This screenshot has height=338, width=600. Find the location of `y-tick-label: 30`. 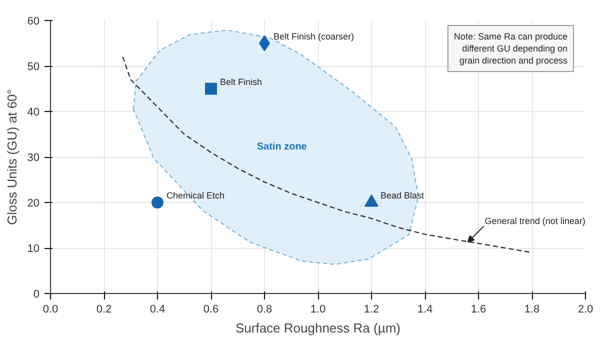

y-tick-label: 30 is located at coordinates (33, 158).